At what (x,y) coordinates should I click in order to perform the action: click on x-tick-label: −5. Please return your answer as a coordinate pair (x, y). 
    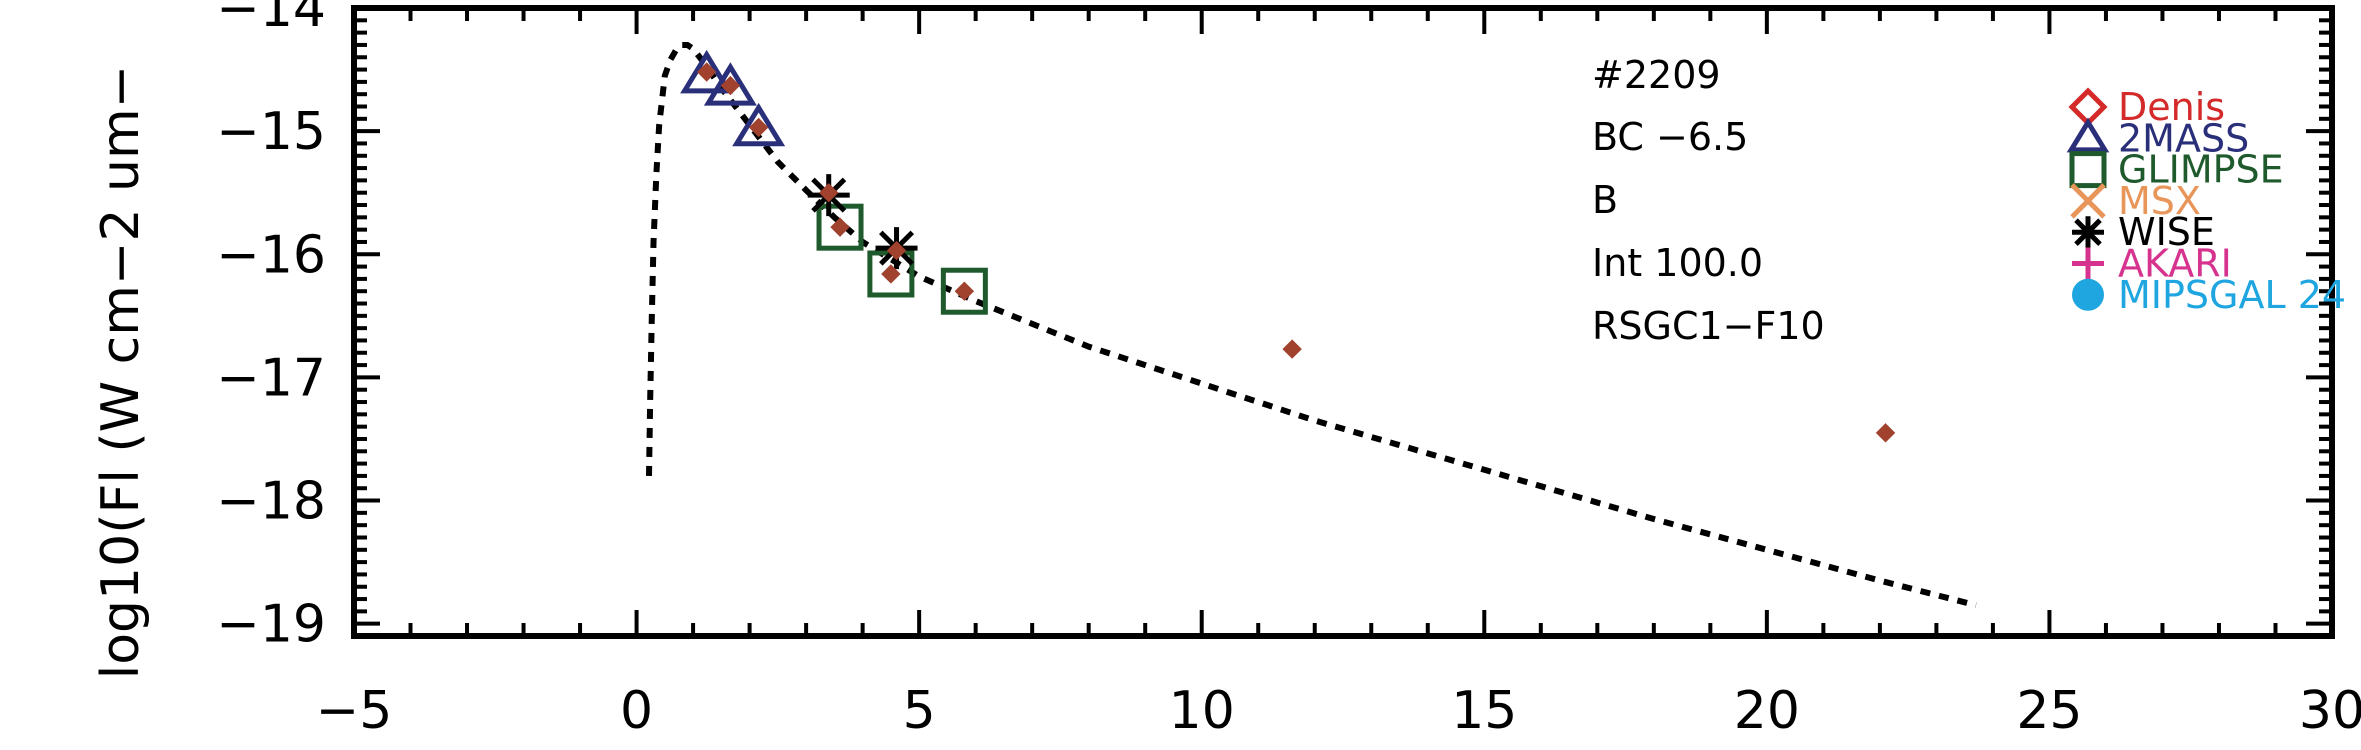
    Looking at the image, I should click on (354, 711).